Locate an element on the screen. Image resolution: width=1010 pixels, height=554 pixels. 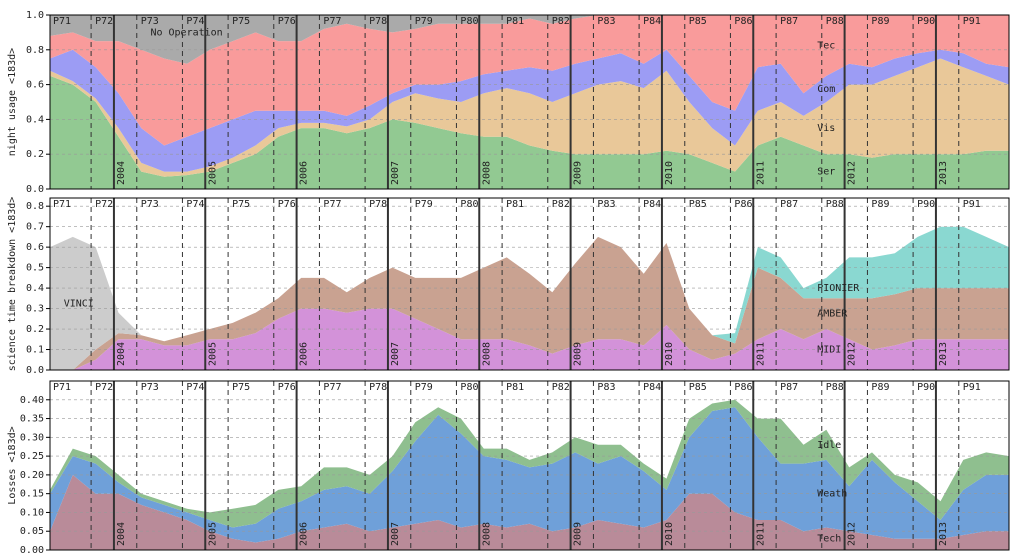
year-label: 2009 is located at coordinates (578, 534).